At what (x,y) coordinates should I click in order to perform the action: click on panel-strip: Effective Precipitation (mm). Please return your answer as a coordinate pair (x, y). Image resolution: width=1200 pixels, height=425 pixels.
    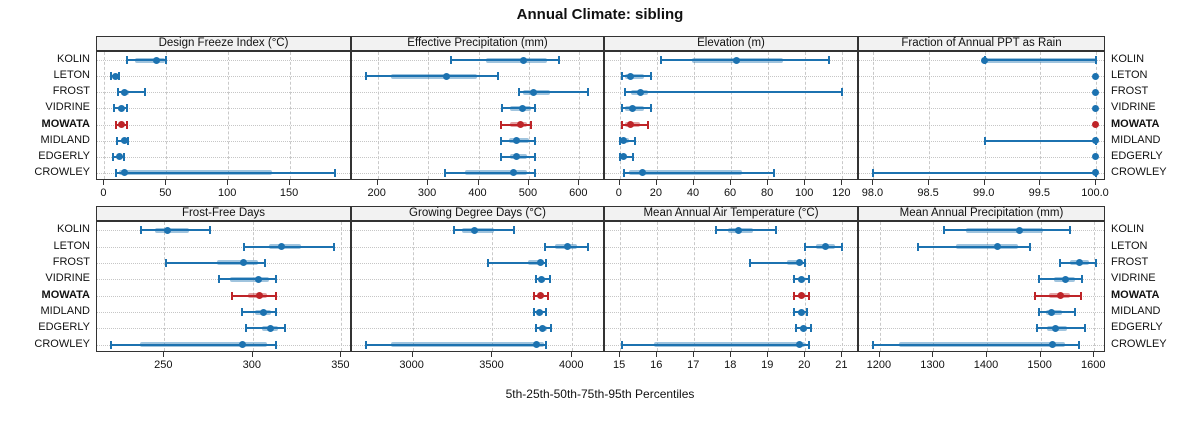
    Looking at the image, I should click on (477, 43).